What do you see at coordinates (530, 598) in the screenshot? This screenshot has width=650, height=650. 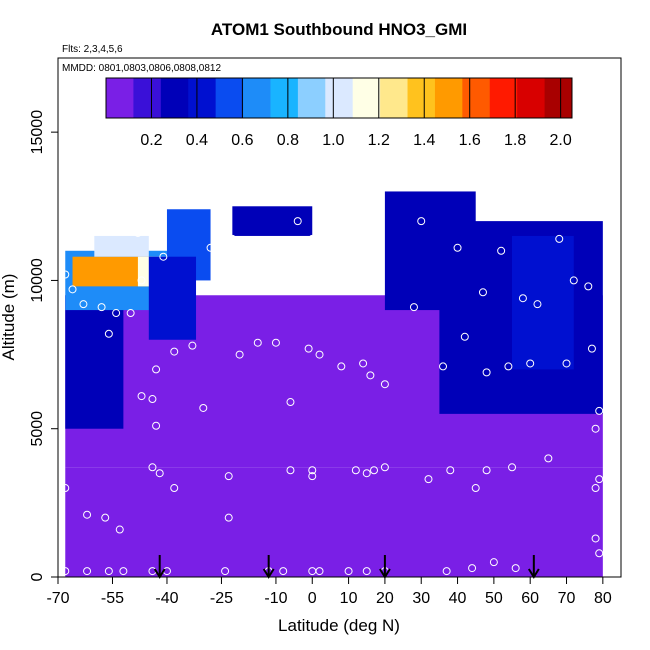 I see `x-tick-label: 60` at bounding box center [530, 598].